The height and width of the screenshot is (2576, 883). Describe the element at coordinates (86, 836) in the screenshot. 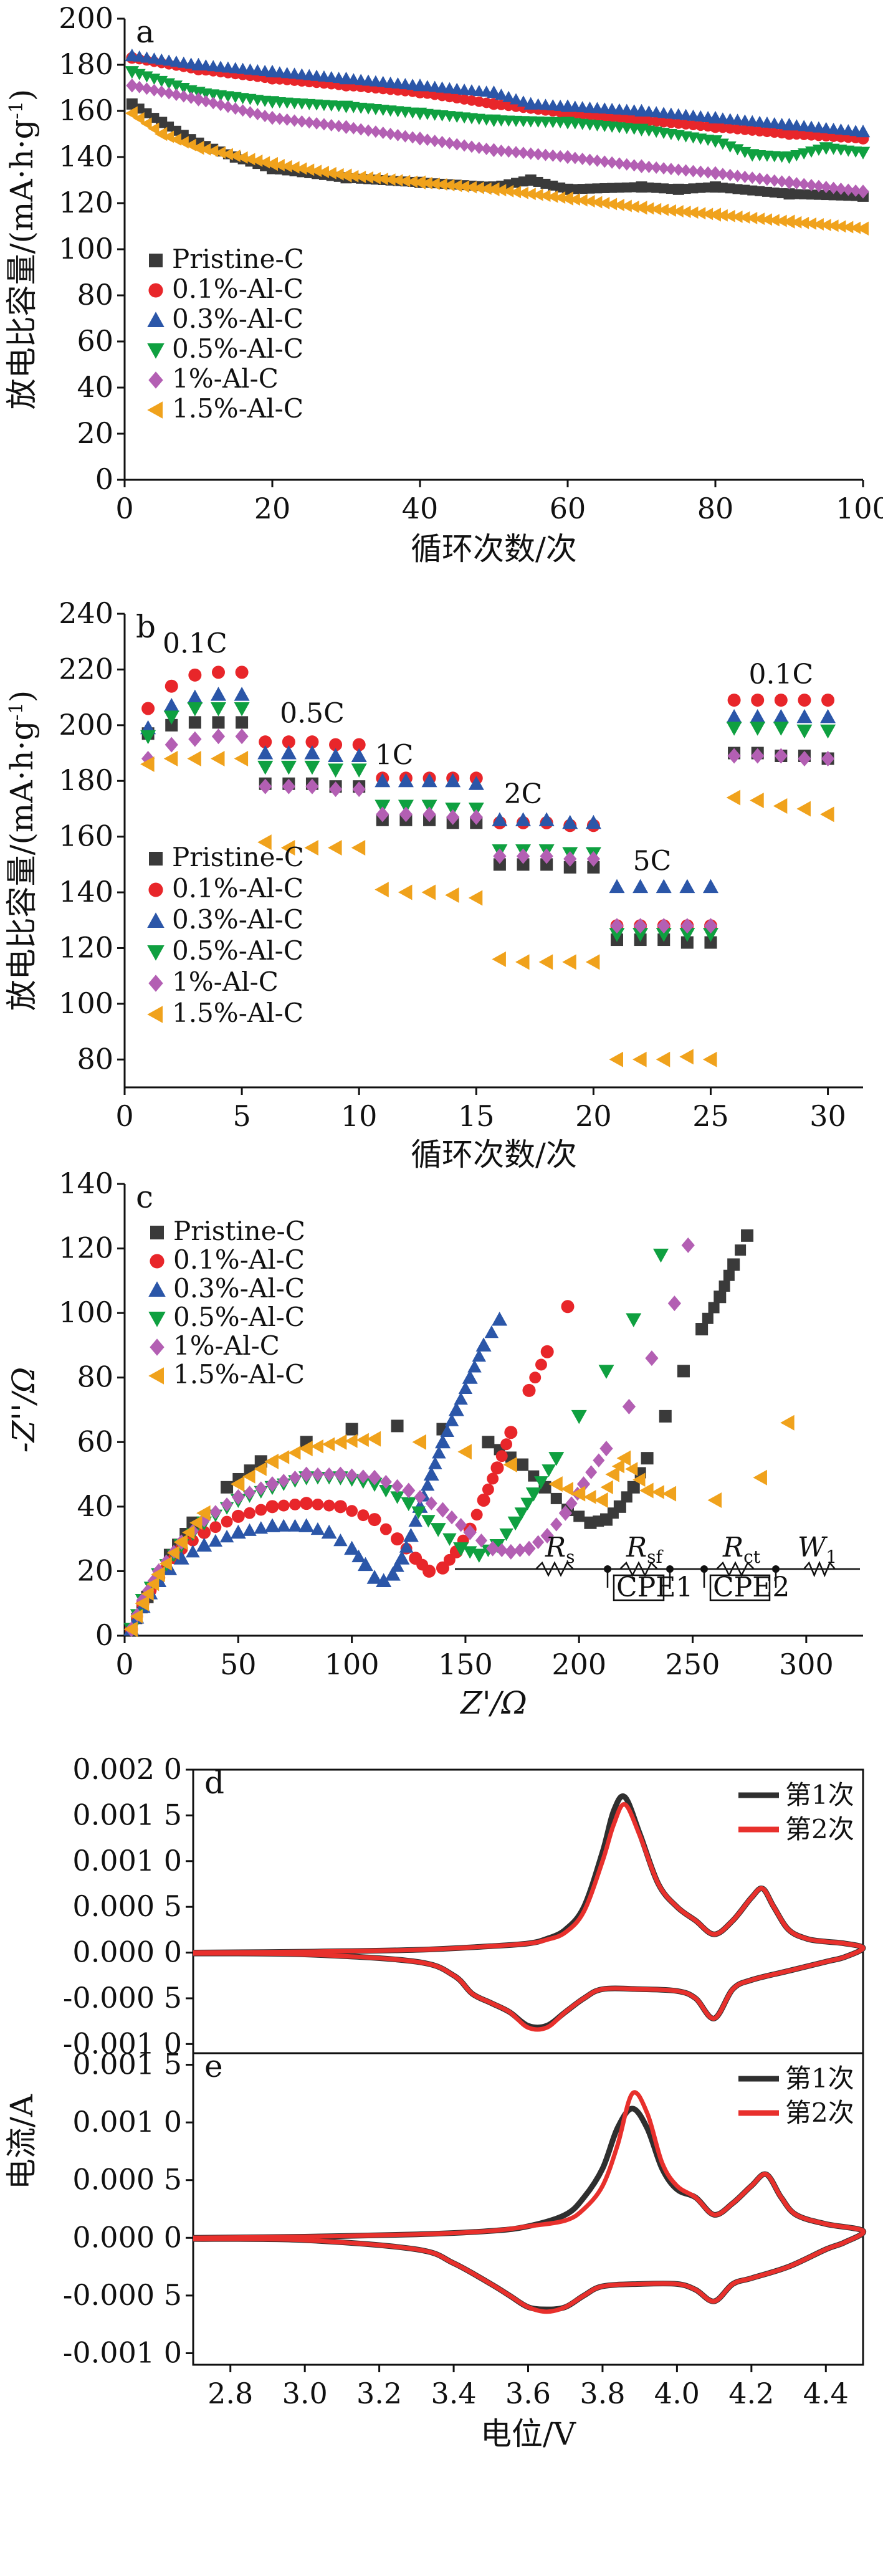

I see `y-tick-label-b: 160` at that location.